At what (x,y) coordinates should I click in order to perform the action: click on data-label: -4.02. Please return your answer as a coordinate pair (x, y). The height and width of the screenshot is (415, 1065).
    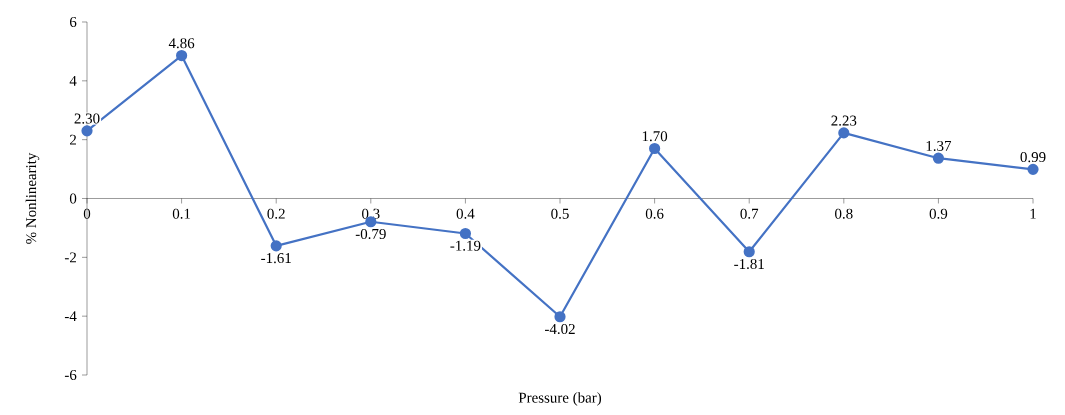
    Looking at the image, I should click on (559, 329).